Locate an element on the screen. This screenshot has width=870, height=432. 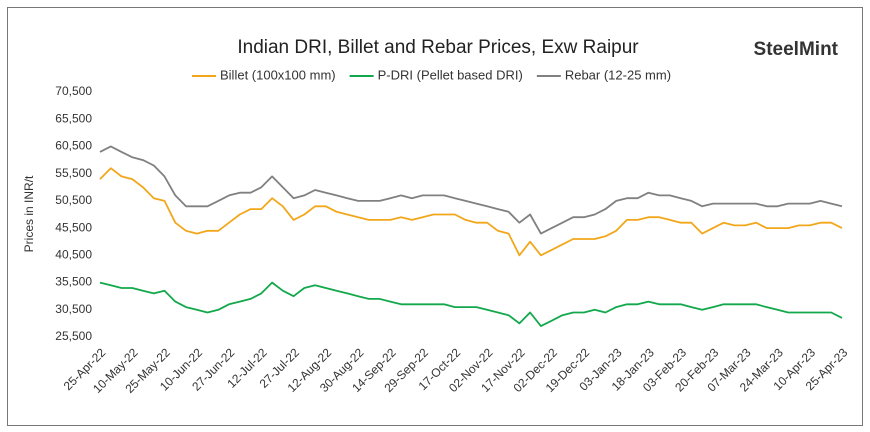
y-axis-label: Prices in INR/t is located at coordinates (29, 213).